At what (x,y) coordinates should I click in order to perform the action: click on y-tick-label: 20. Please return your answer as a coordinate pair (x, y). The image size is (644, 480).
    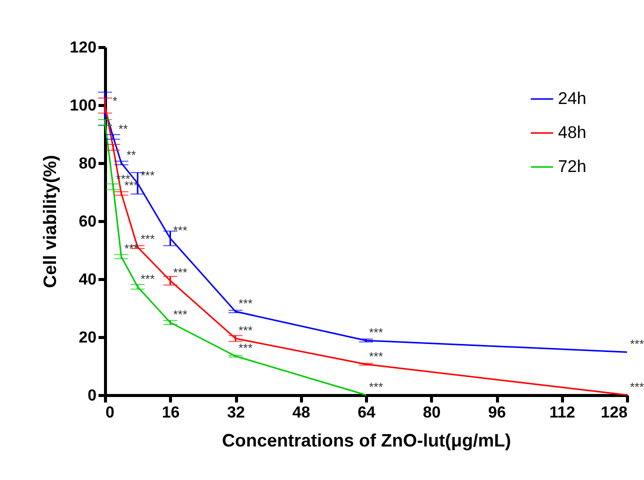
    Looking at the image, I should click on (87, 338).